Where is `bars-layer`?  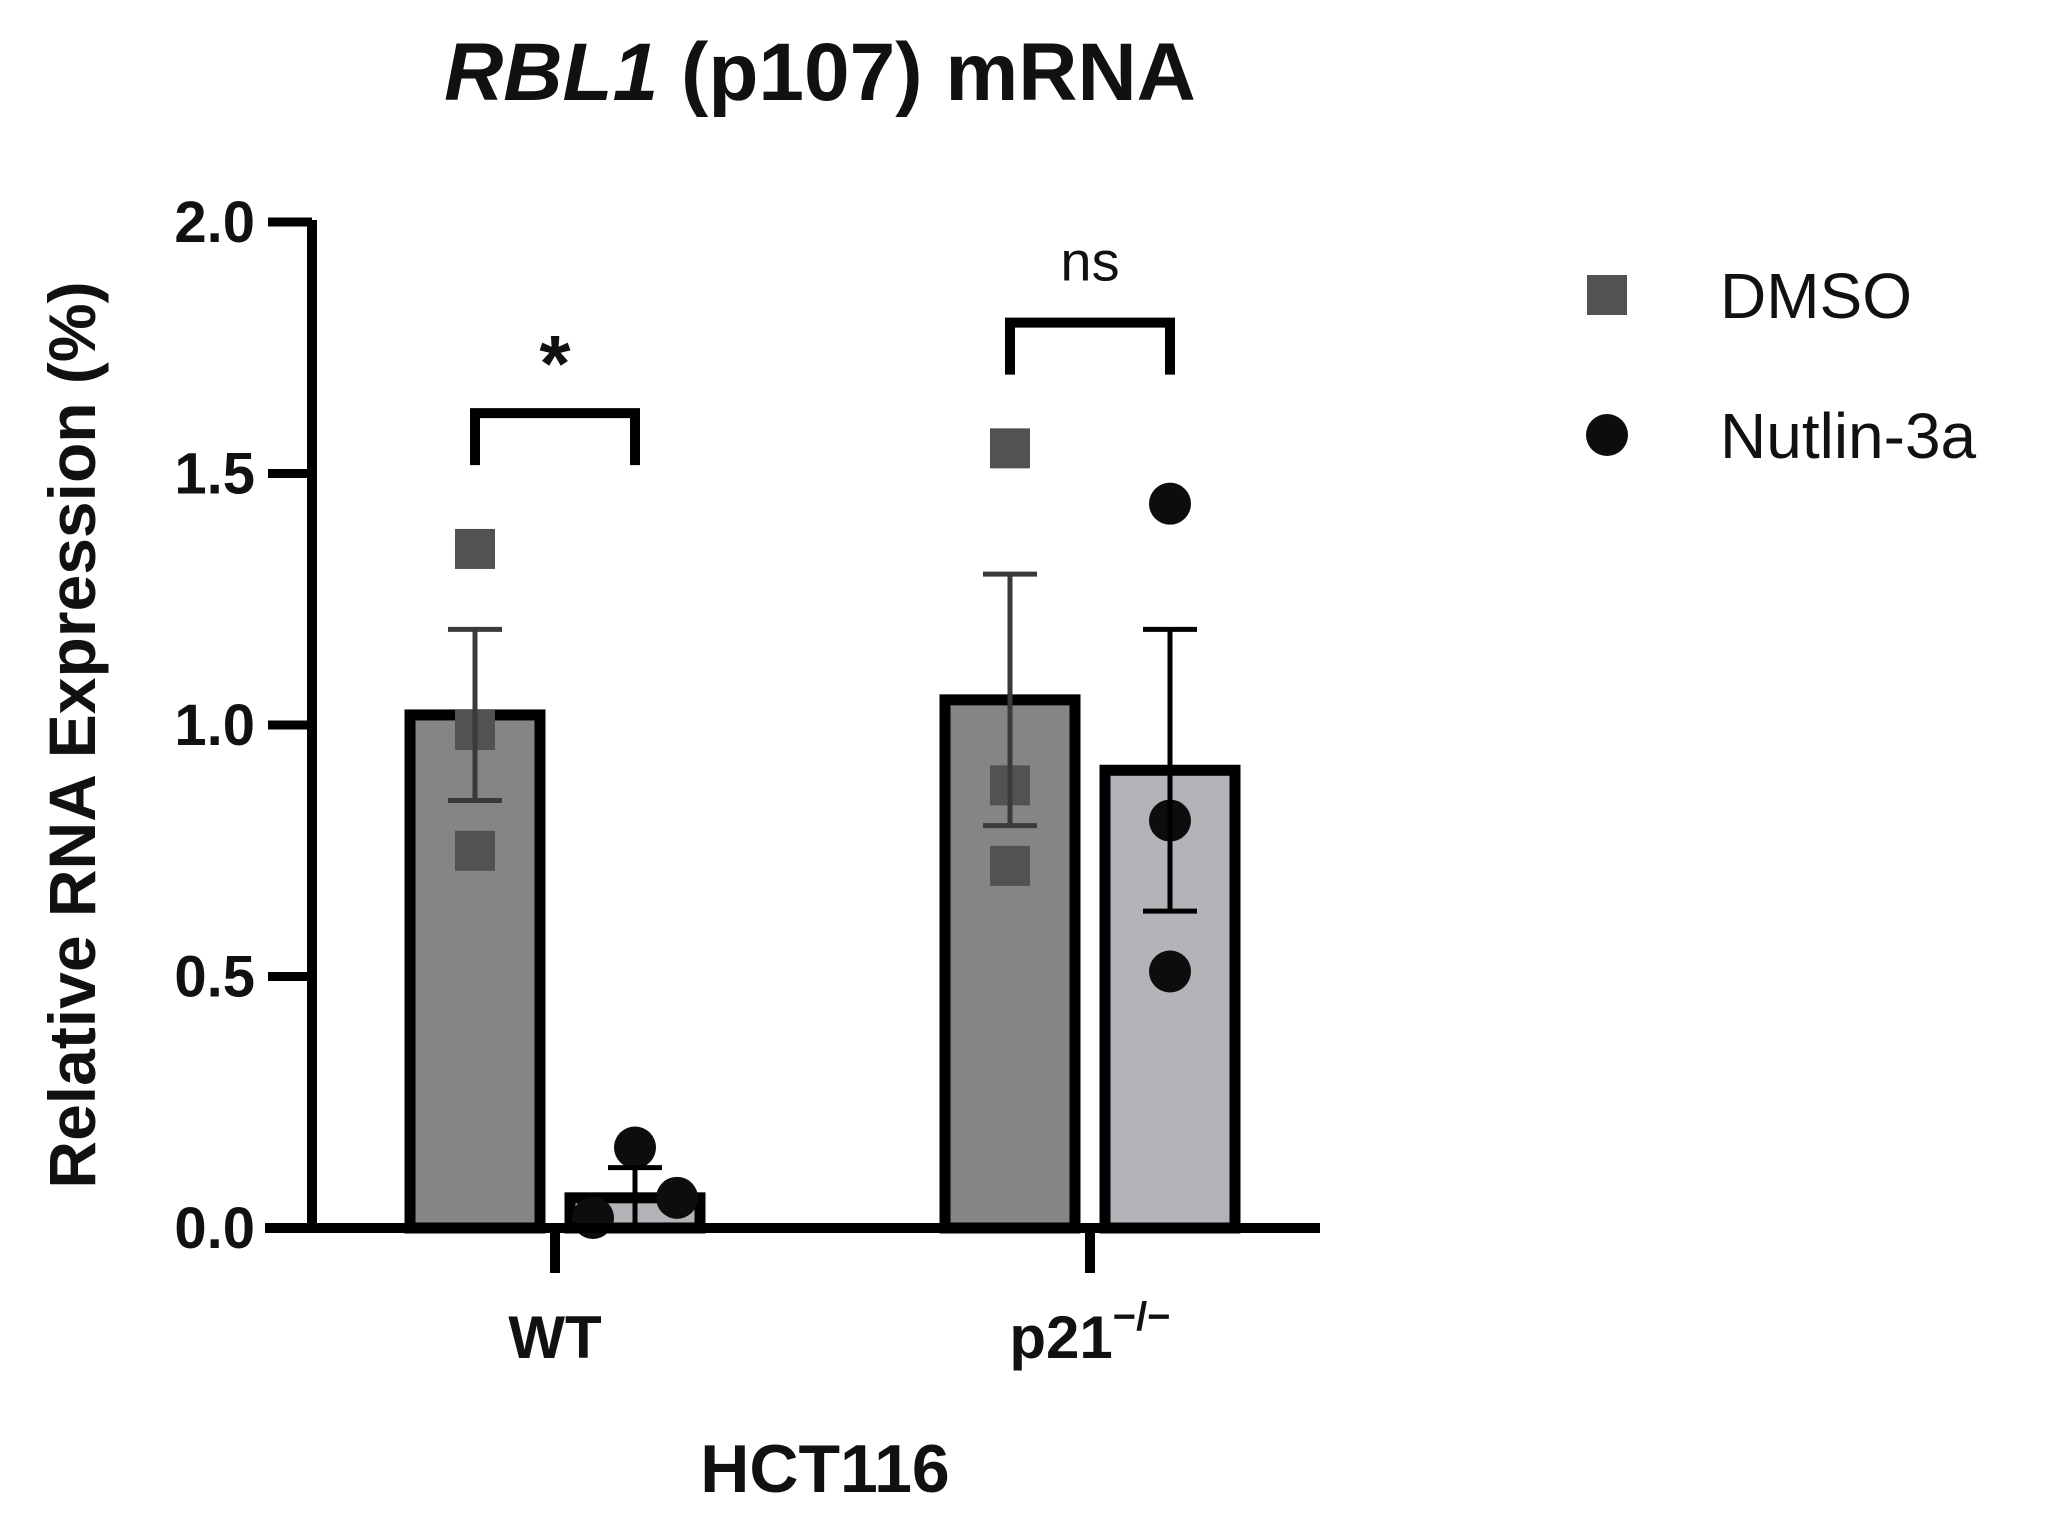
bars-layer is located at coordinates (822, 964).